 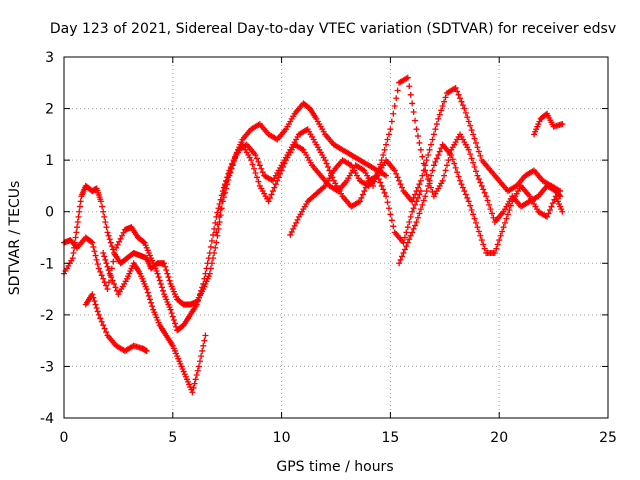 What do you see at coordinates (334, 467) in the screenshot?
I see `x-axis-label: GPS time / hours` at bounding box center [334, 467].